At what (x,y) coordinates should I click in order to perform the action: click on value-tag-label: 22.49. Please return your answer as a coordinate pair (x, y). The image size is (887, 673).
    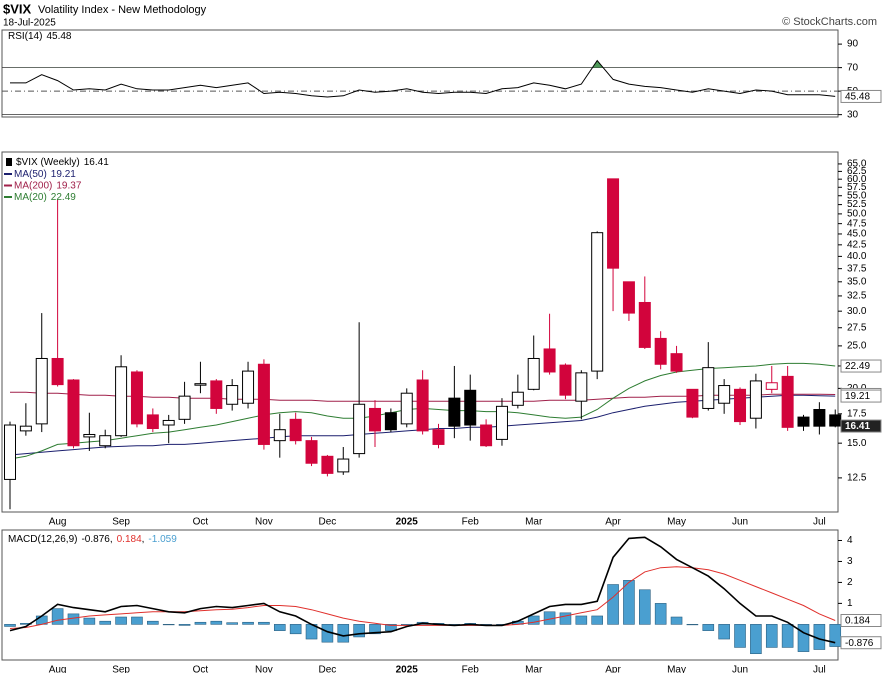
    Looking at the image, I should click on (857, 366).